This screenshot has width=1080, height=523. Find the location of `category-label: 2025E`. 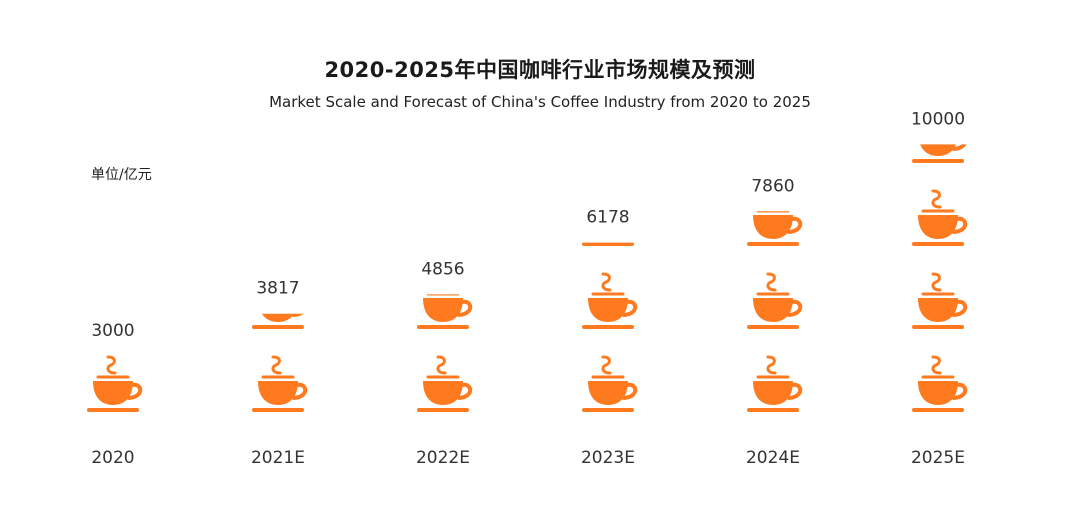

category-label: 2025E is located at coordinates (938, 458).